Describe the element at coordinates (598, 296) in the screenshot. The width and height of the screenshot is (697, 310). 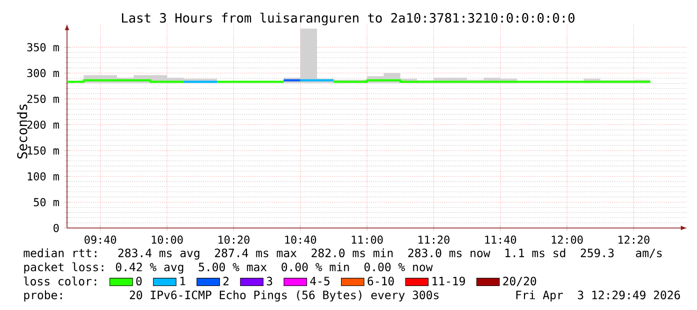
I see `text: Fri Apr 3 12:29:49 2026` at that location.